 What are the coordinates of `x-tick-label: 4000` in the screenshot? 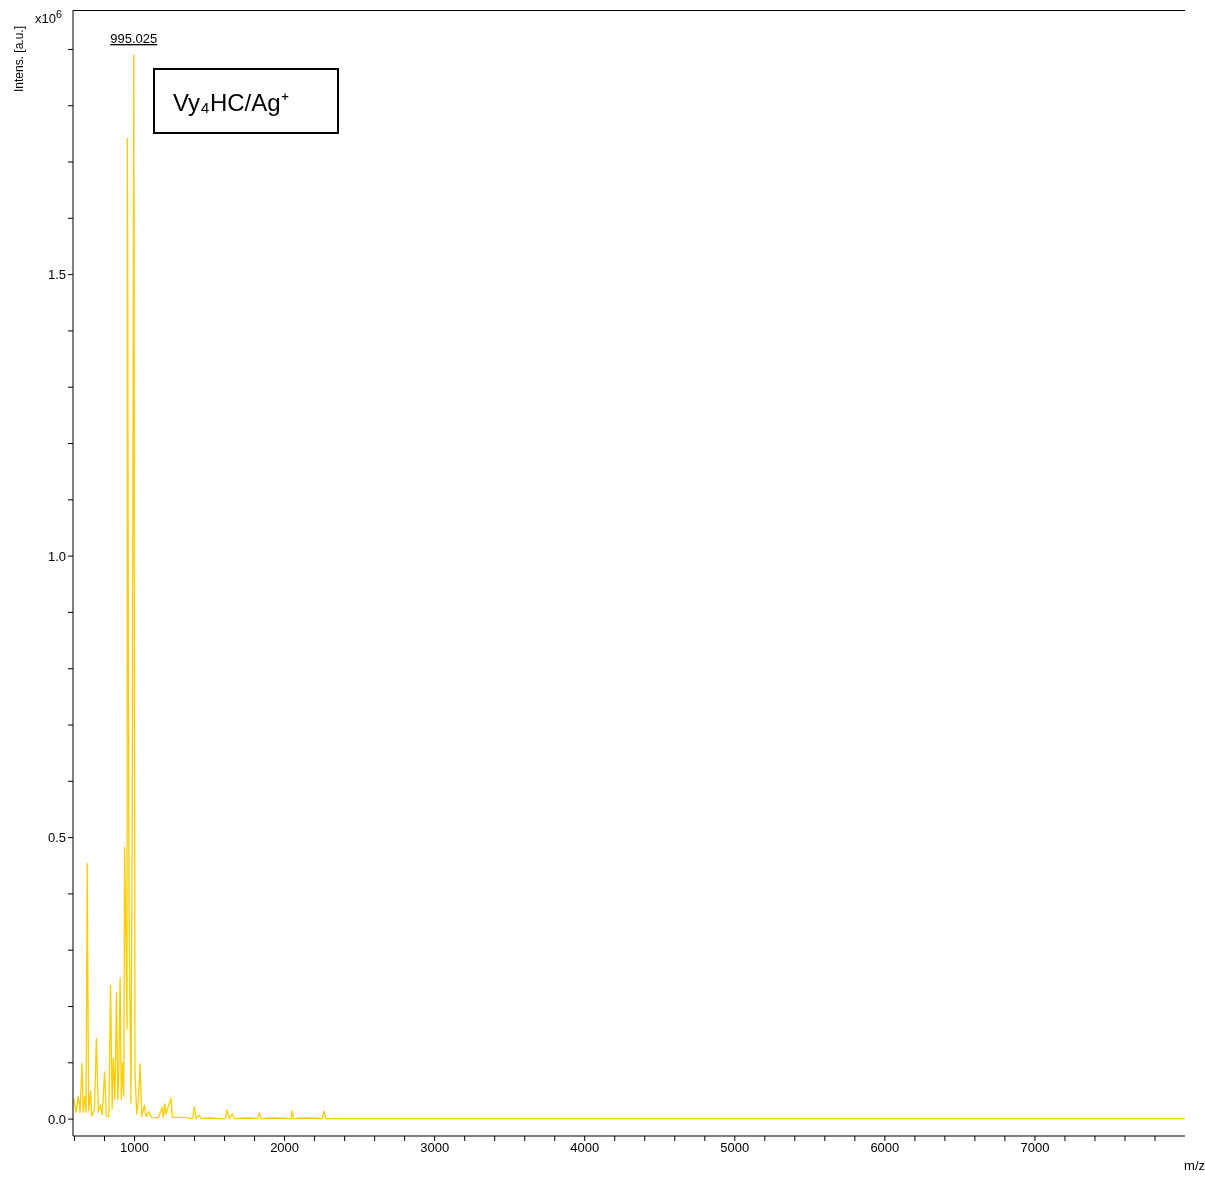 It's located at (585, 1148).